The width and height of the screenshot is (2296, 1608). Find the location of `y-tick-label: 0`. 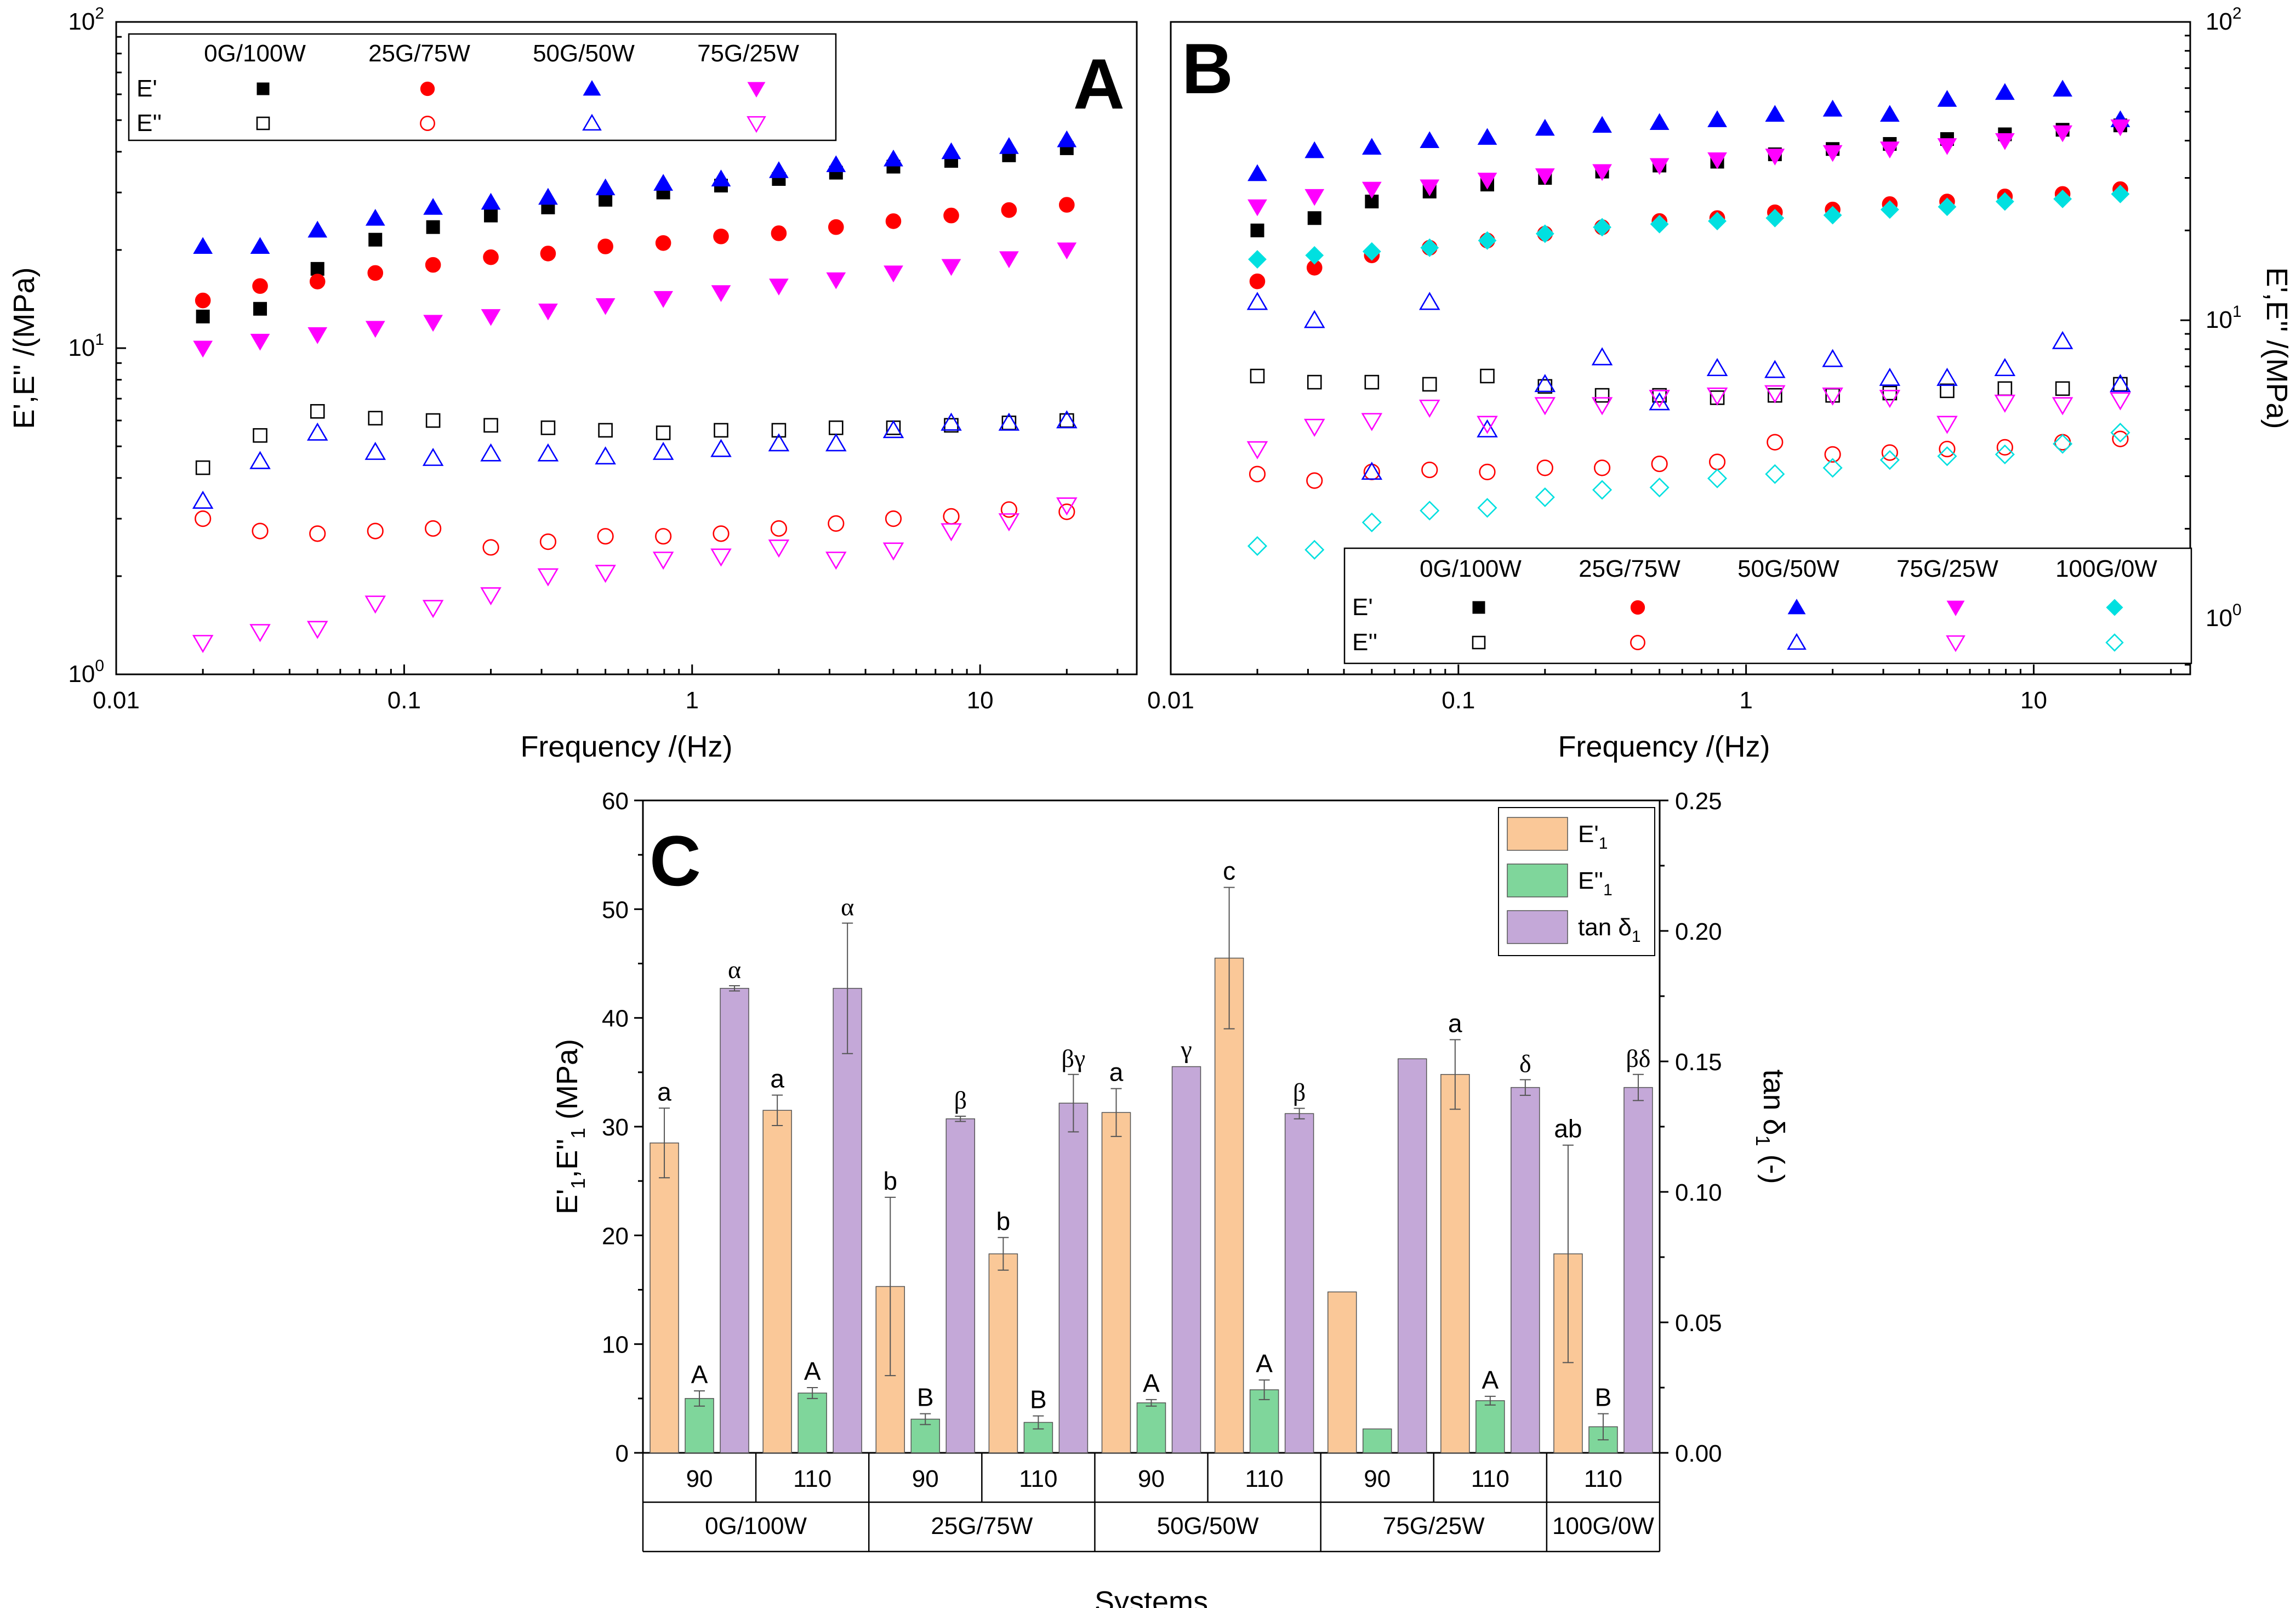

y-tick-label: 0 is located at coordinates (622, 1453).